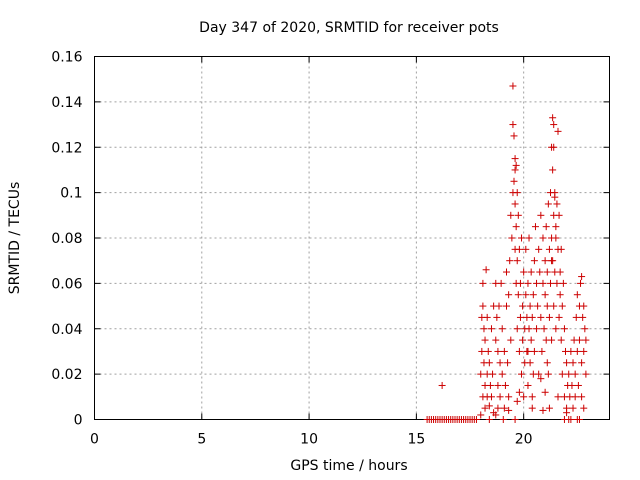 The image size is (640, 480). What do you see at coordinates (201, 440) in the screenshot?
I see `x-tick-label: 5` at bounding box center [201, 440].